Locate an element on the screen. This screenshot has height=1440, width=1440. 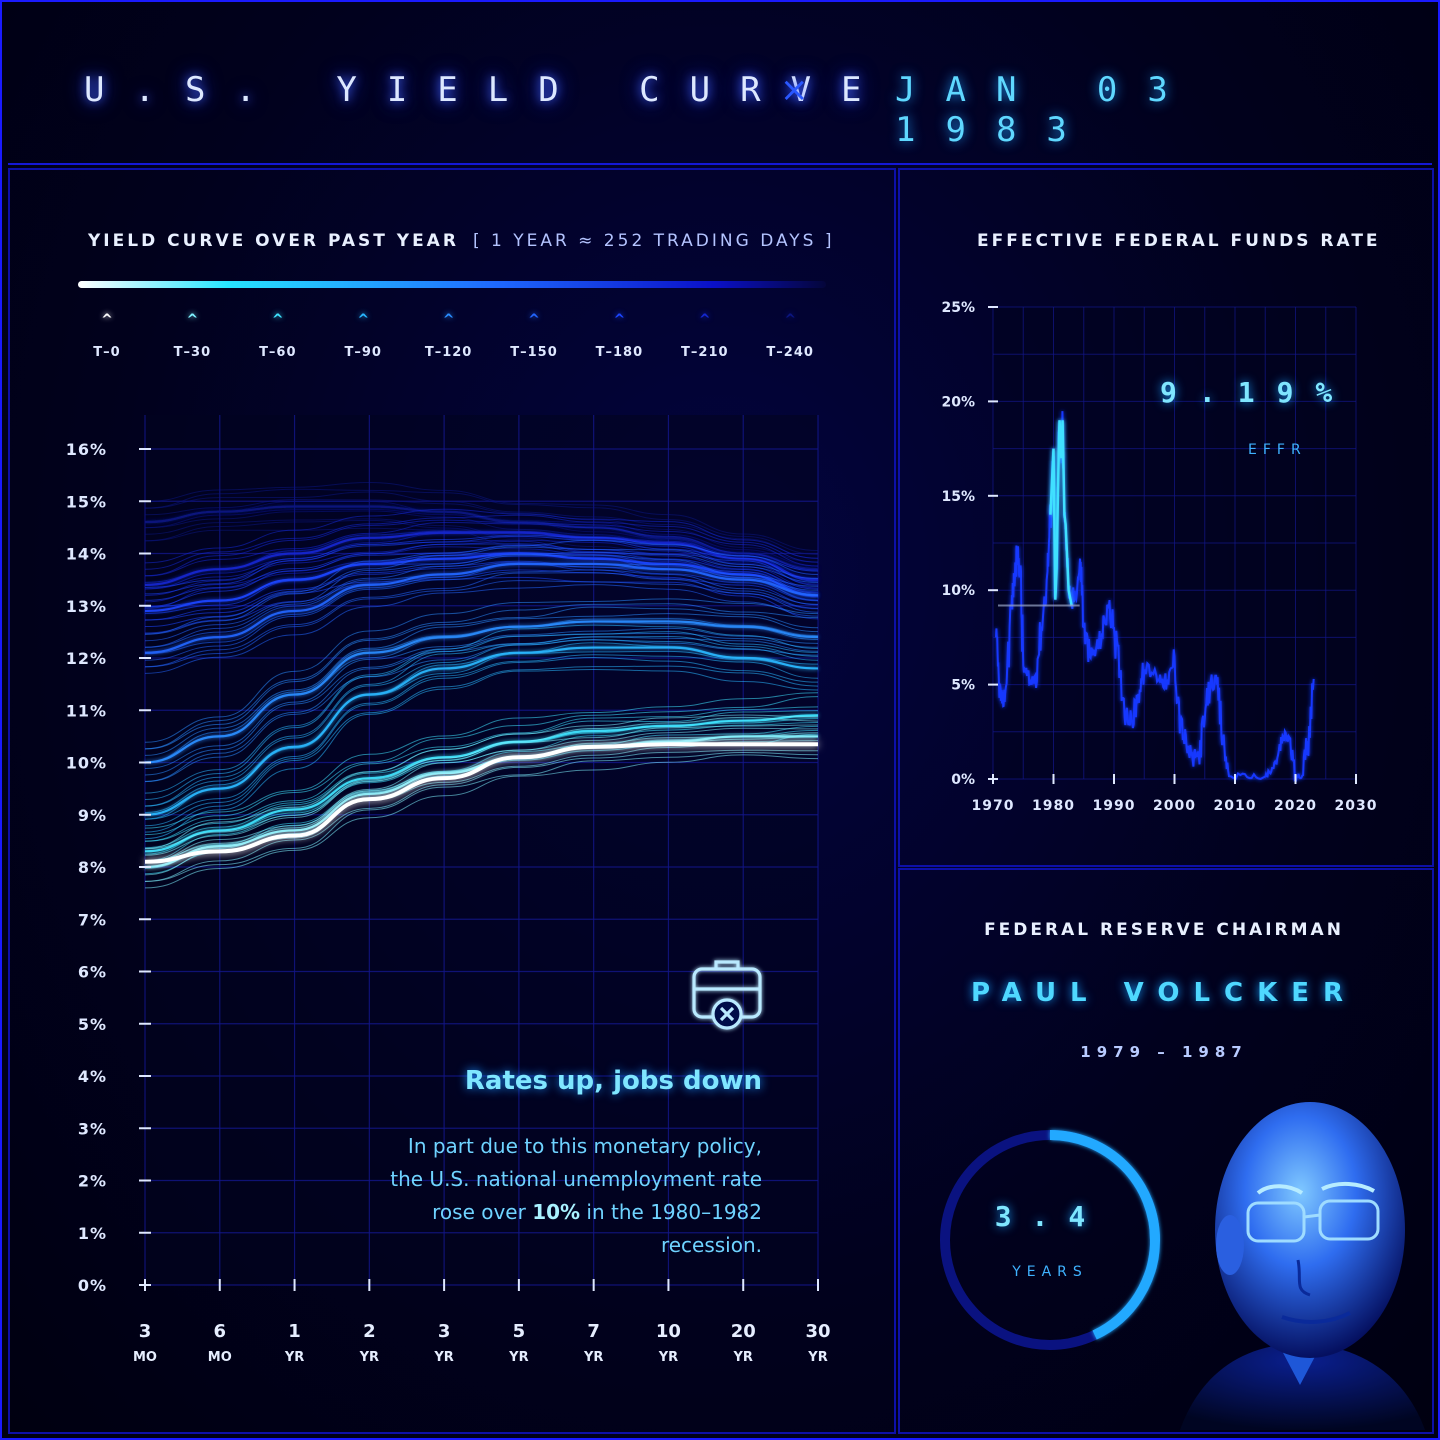
chair-heading: FEDERAL RESERVE CHAIRMAN is located at coordinates (1164, 930).